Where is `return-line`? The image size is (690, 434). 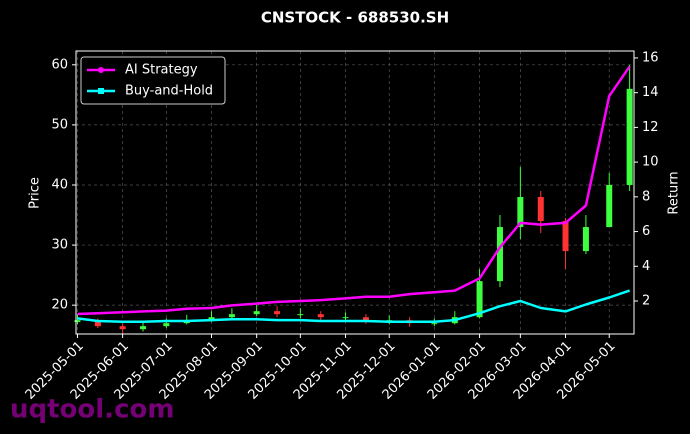 return-line is located at coordinates (354, 306).